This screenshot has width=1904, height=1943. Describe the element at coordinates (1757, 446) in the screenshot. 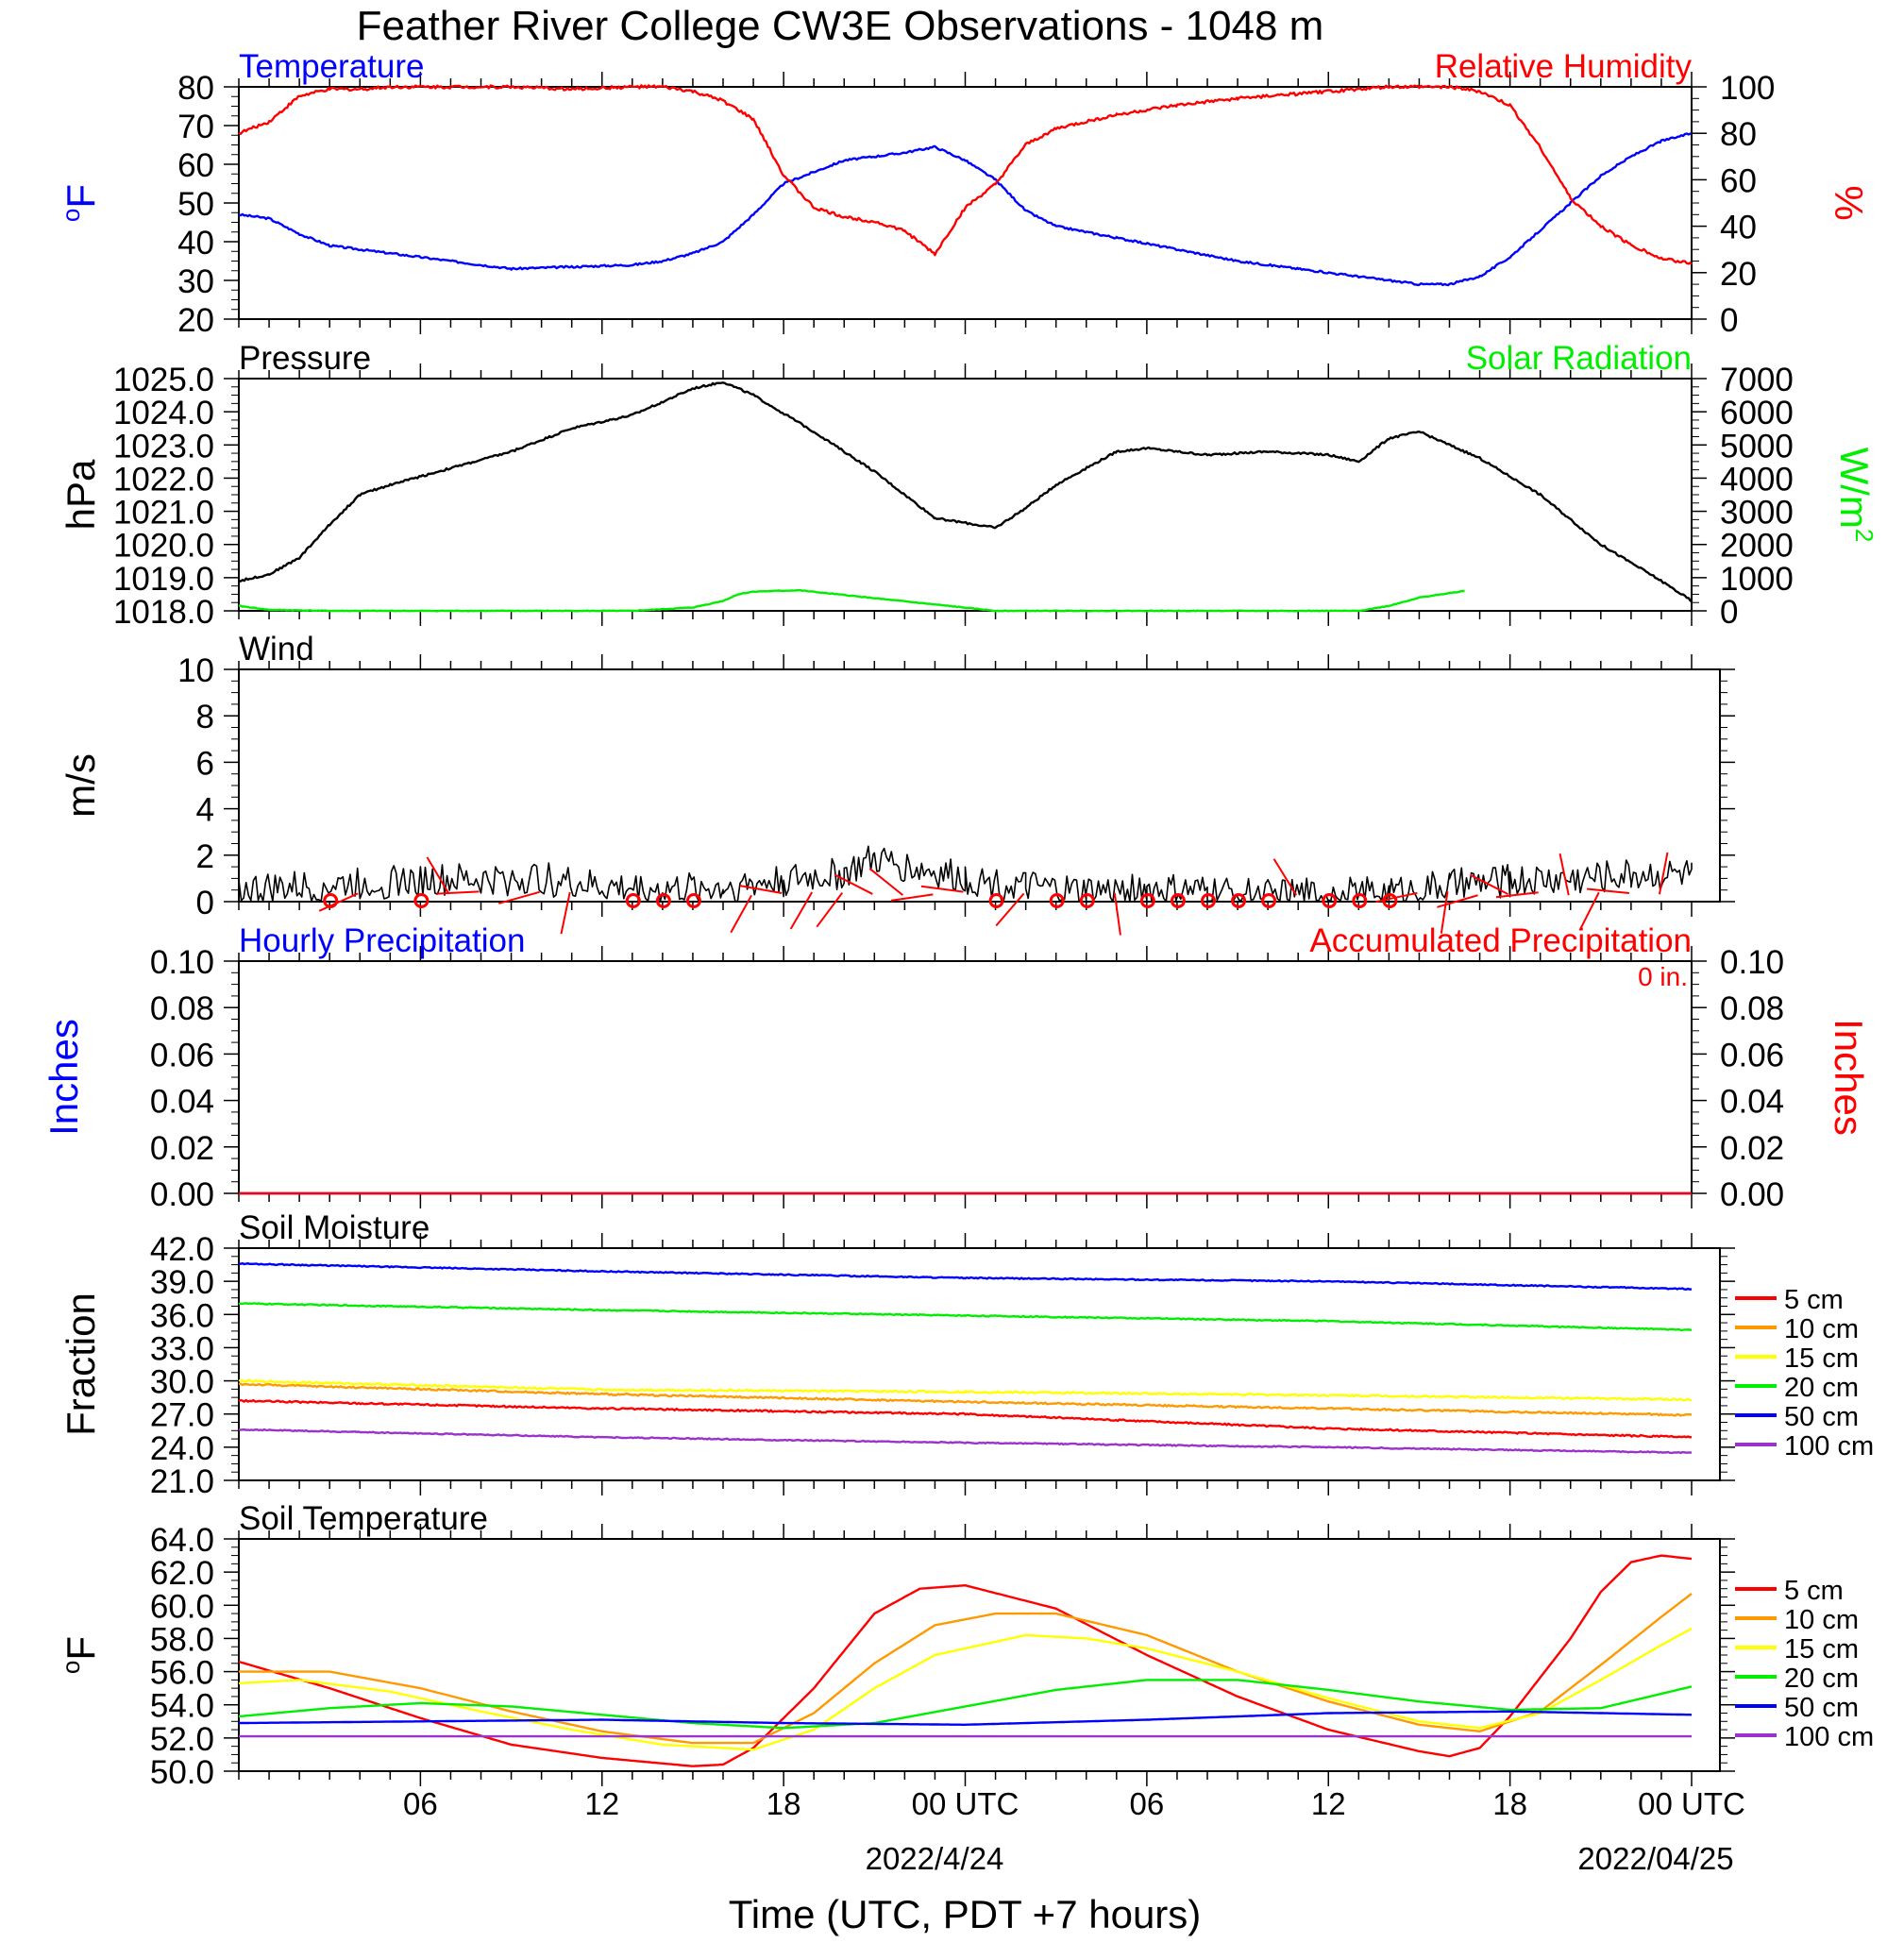

I see `y-tick-right: 5000` at that location.